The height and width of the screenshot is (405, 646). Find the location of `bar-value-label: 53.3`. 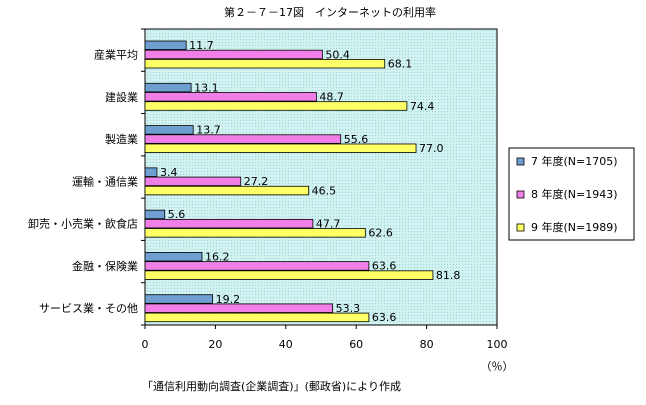

bar-value-label: 53.3 is located at coordinates (348, 308).